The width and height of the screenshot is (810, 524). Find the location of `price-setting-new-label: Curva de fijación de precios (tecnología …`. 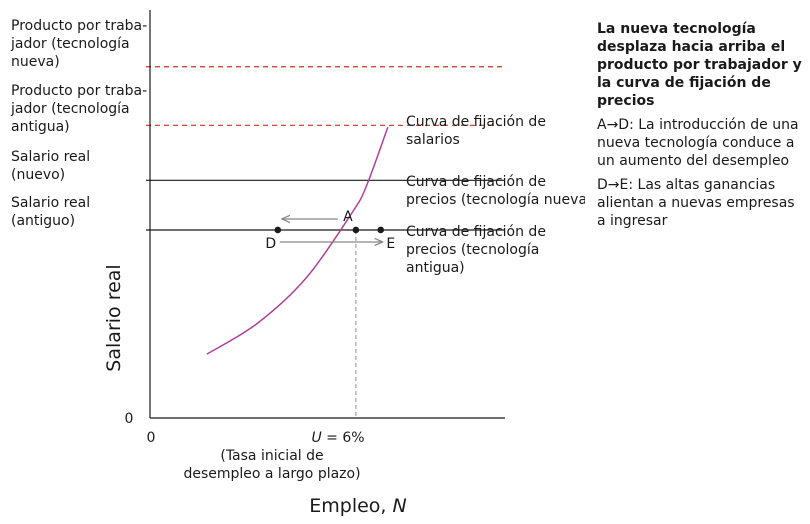

price-setting-new-label: Curva de fijación de precios (tecnología … is located at coordinates (495, 191).